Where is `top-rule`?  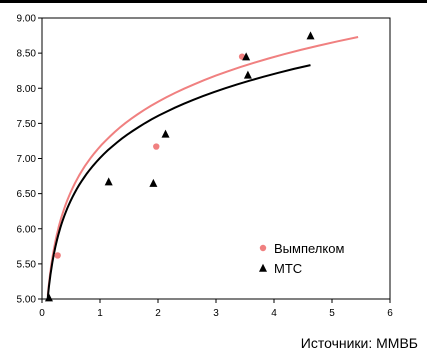 top-rule is located at coordinates (213, 1).